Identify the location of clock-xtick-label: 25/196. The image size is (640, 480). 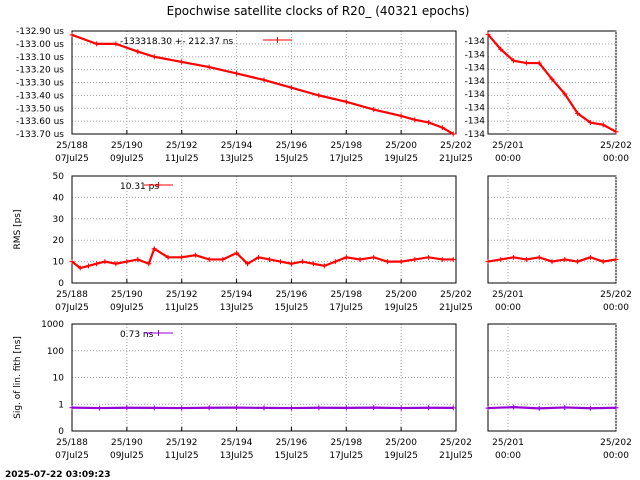
(292, 146).